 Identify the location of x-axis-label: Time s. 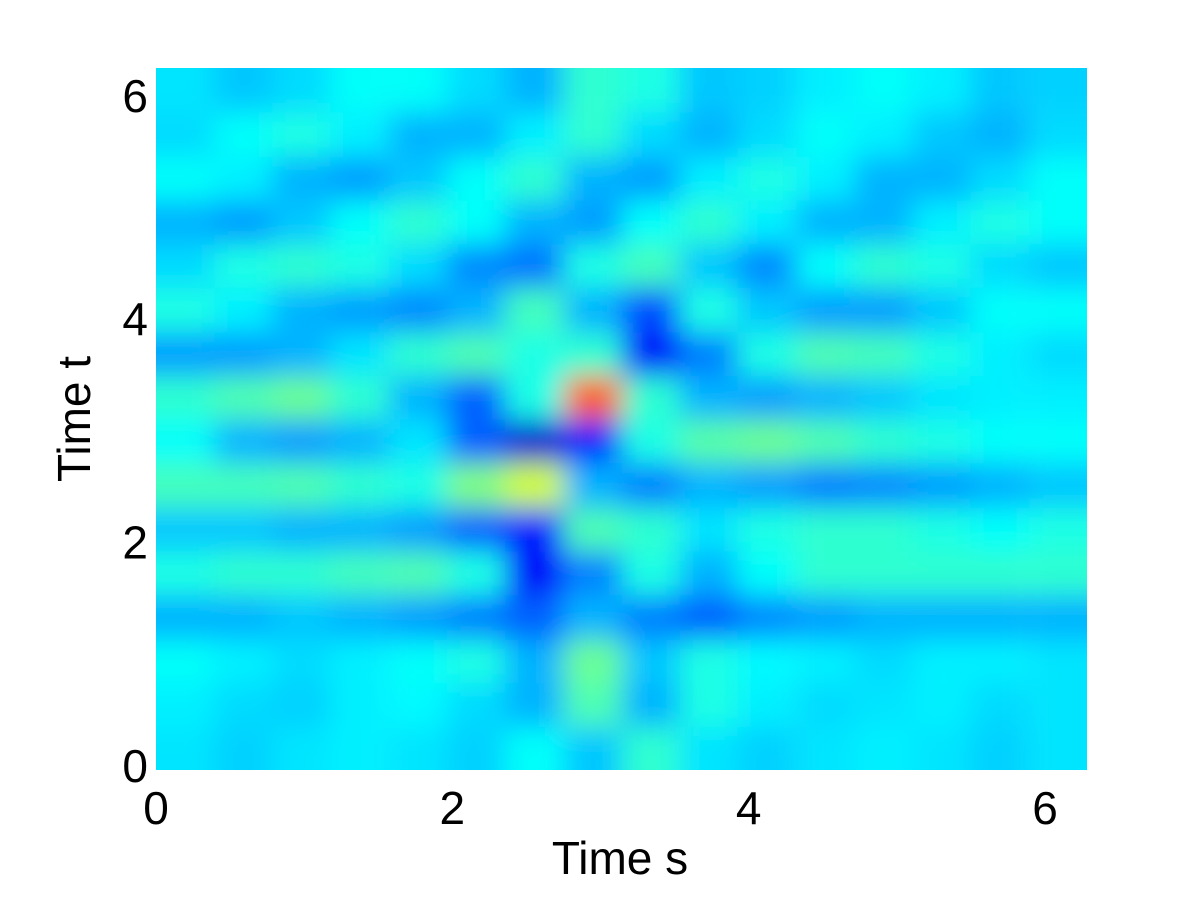
(620, 858).